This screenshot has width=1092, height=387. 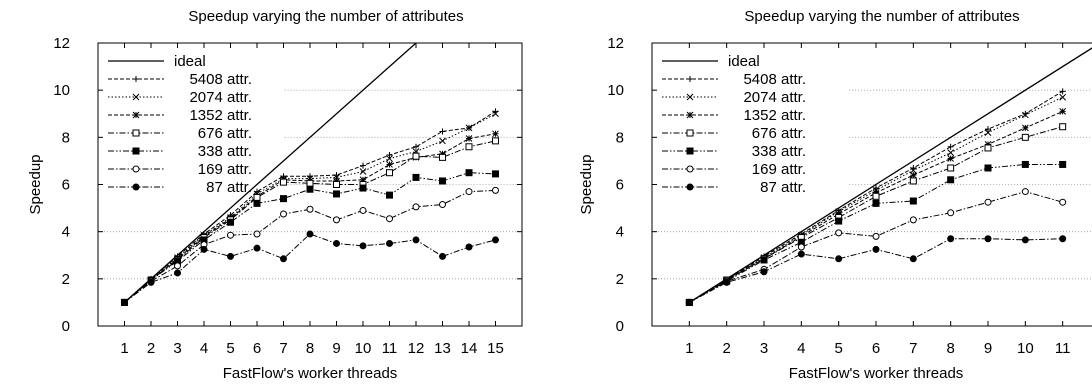 I want to click on x-tick-label: 4, so click(x=801, y=348).